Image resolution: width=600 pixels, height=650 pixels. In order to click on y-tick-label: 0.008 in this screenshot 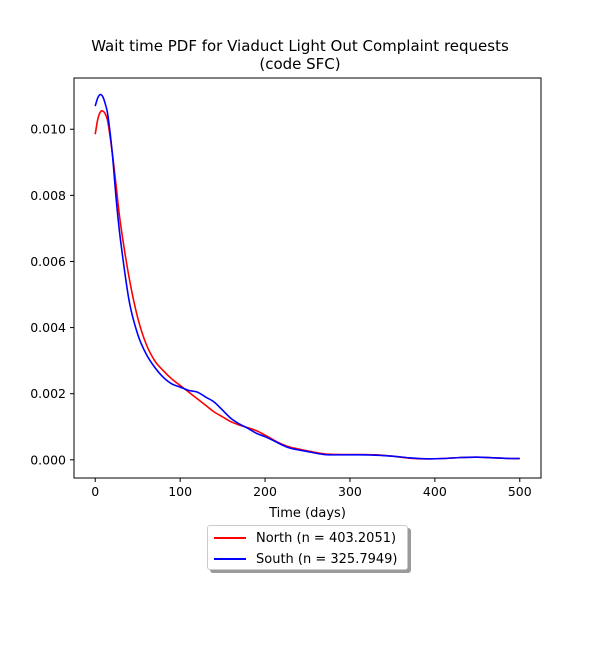, I will do `click(48, 195)`.